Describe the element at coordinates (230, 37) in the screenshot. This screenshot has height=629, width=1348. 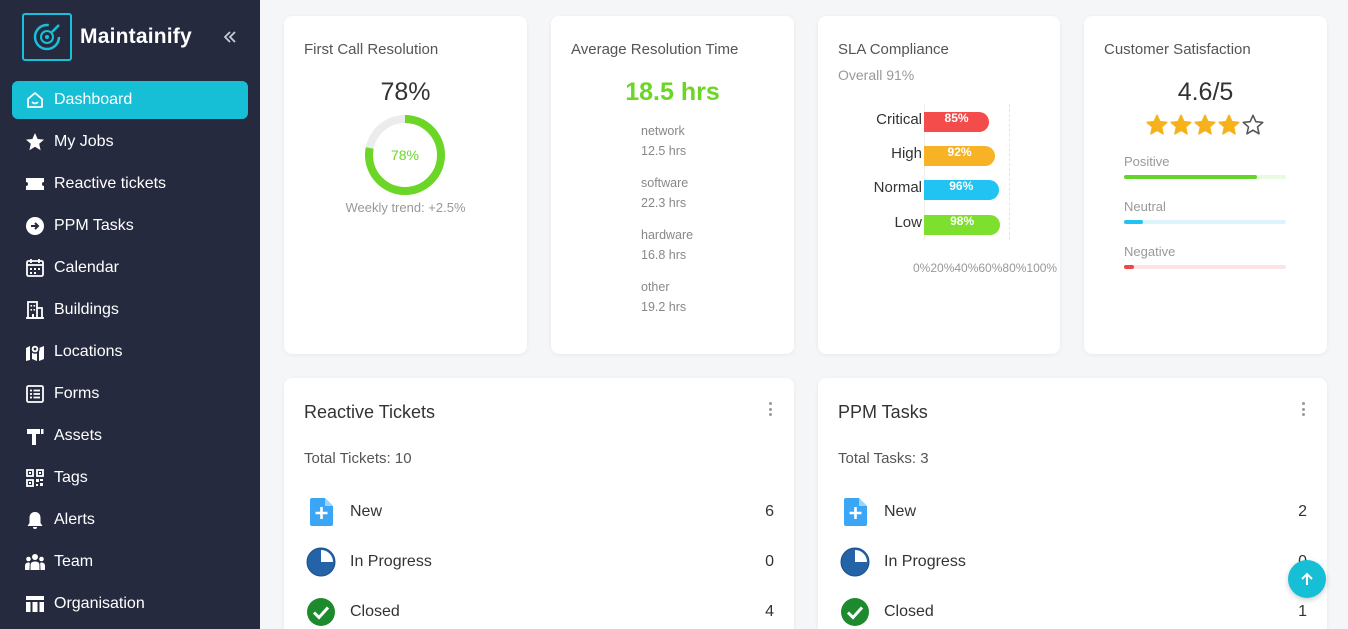
I see `collapse-sidebar-icon` at that location.